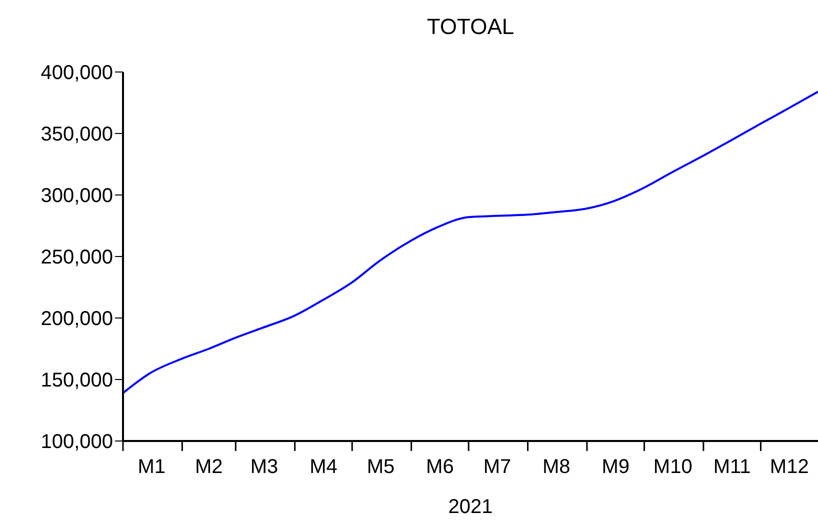 Image resolution: width=818 pixels, height=521 pixels. What do you see at coordinates (470, 507) in the screenshot?
I see `x-axis-title: 2021` at bounding box center [470, 507].